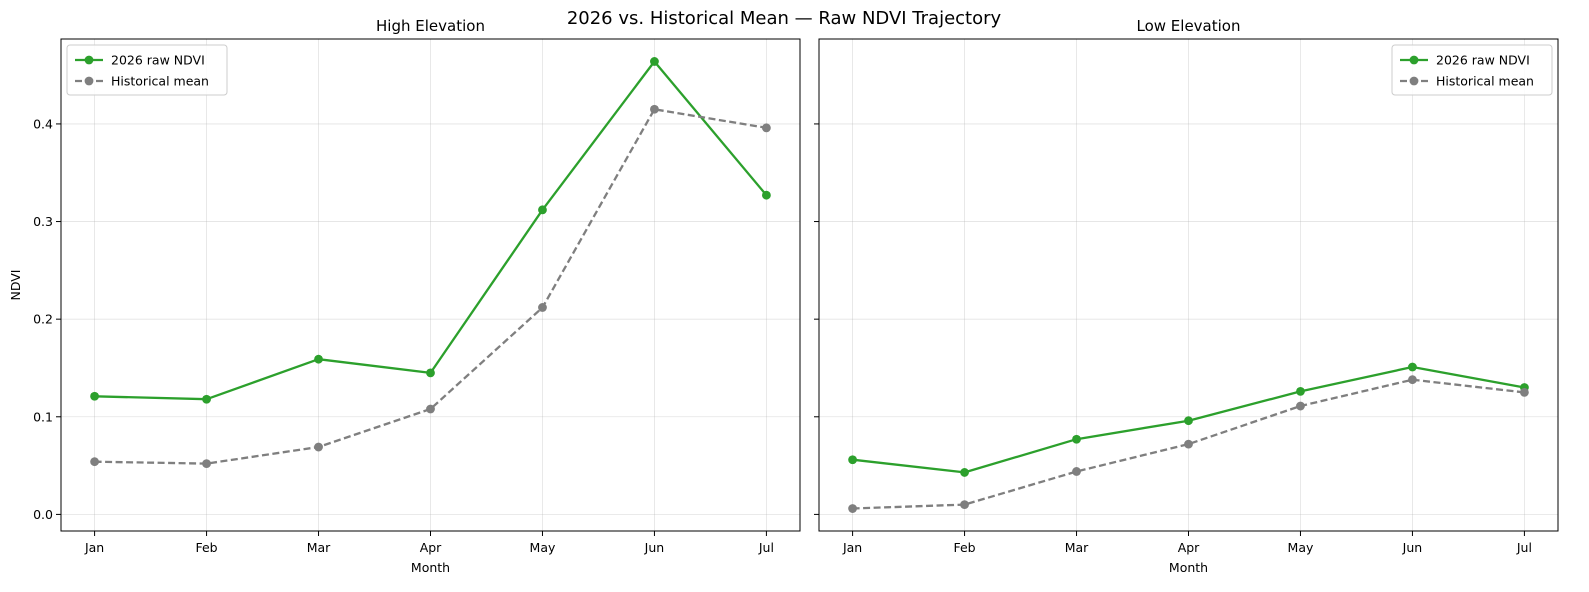 The image size is (1589, 592). Describe the element at coordinates (43, 221) in the screenshot. I see `y-tick-label: 0.3` at that location.